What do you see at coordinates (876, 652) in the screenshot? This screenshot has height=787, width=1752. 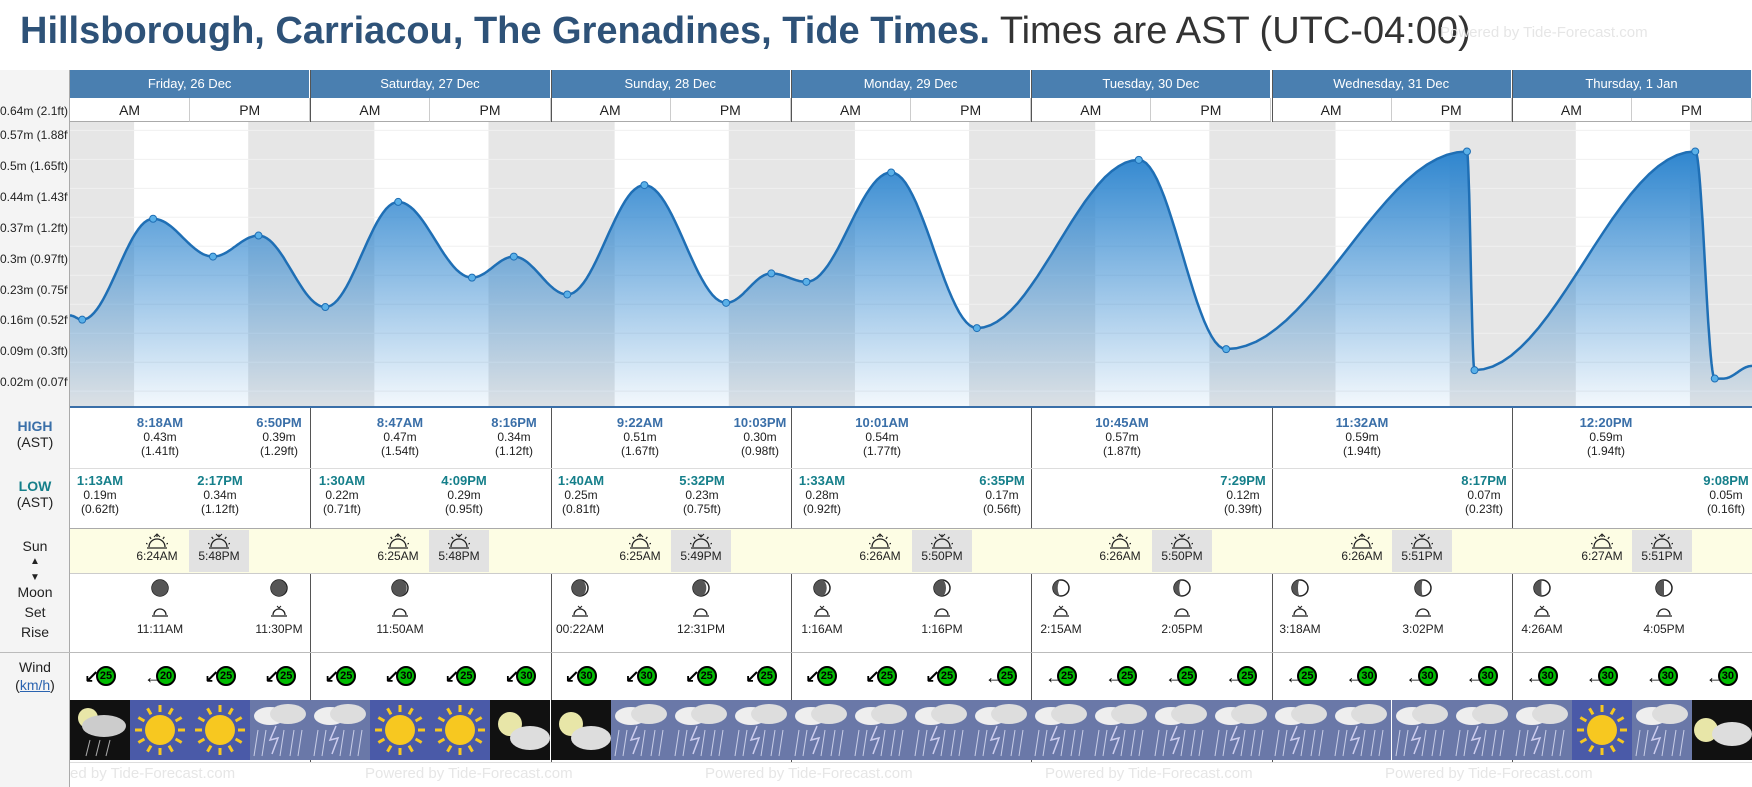 I see `row-divider` at bounding box center [876, 652].